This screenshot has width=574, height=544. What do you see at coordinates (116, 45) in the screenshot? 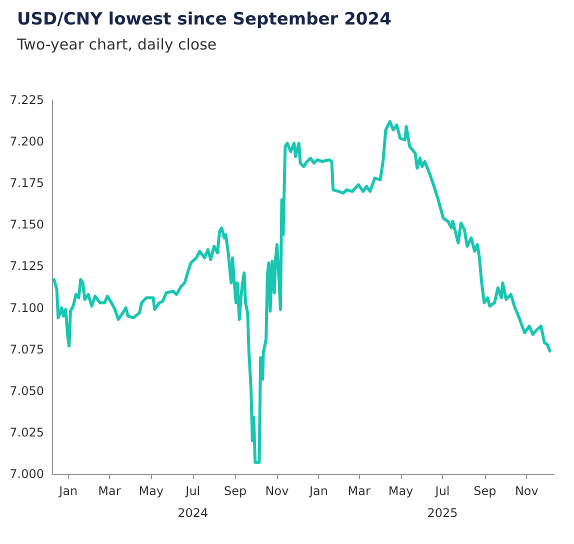
I see `chart-subtitle: Two-year chart, daily close` at bounding box center [116, 45].